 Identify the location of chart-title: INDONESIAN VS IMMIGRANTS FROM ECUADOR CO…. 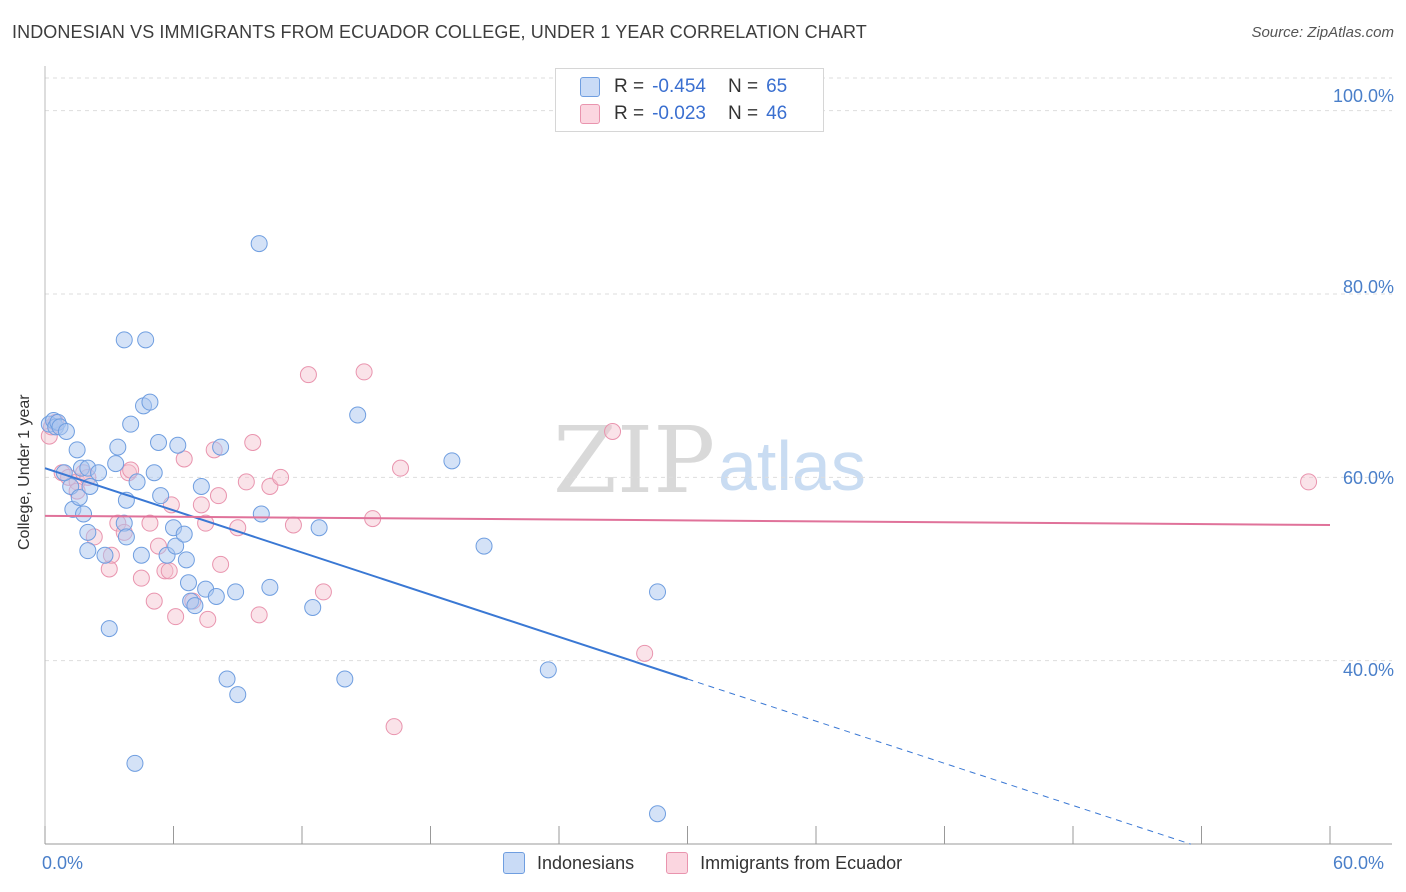
(439, 32).